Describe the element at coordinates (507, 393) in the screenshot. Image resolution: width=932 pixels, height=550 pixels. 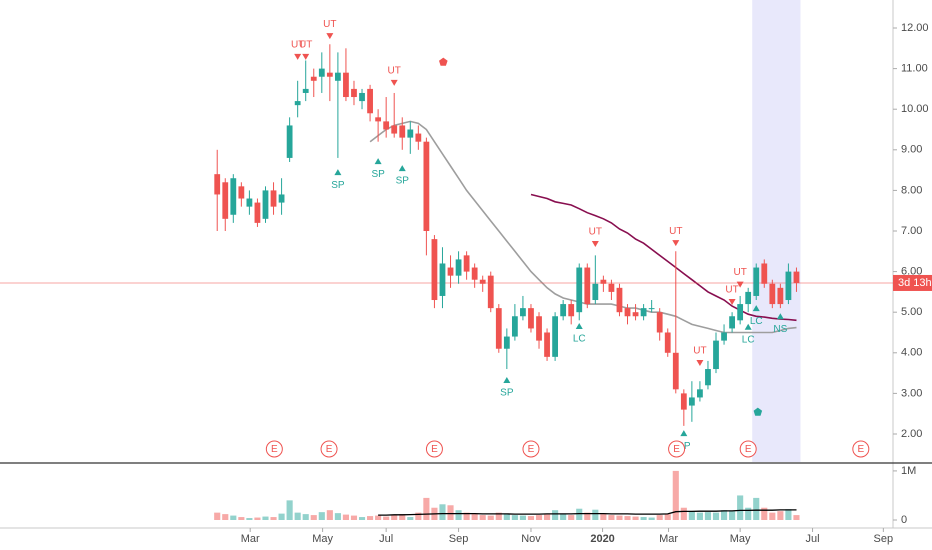
I see `marker-label: SP` at that location.